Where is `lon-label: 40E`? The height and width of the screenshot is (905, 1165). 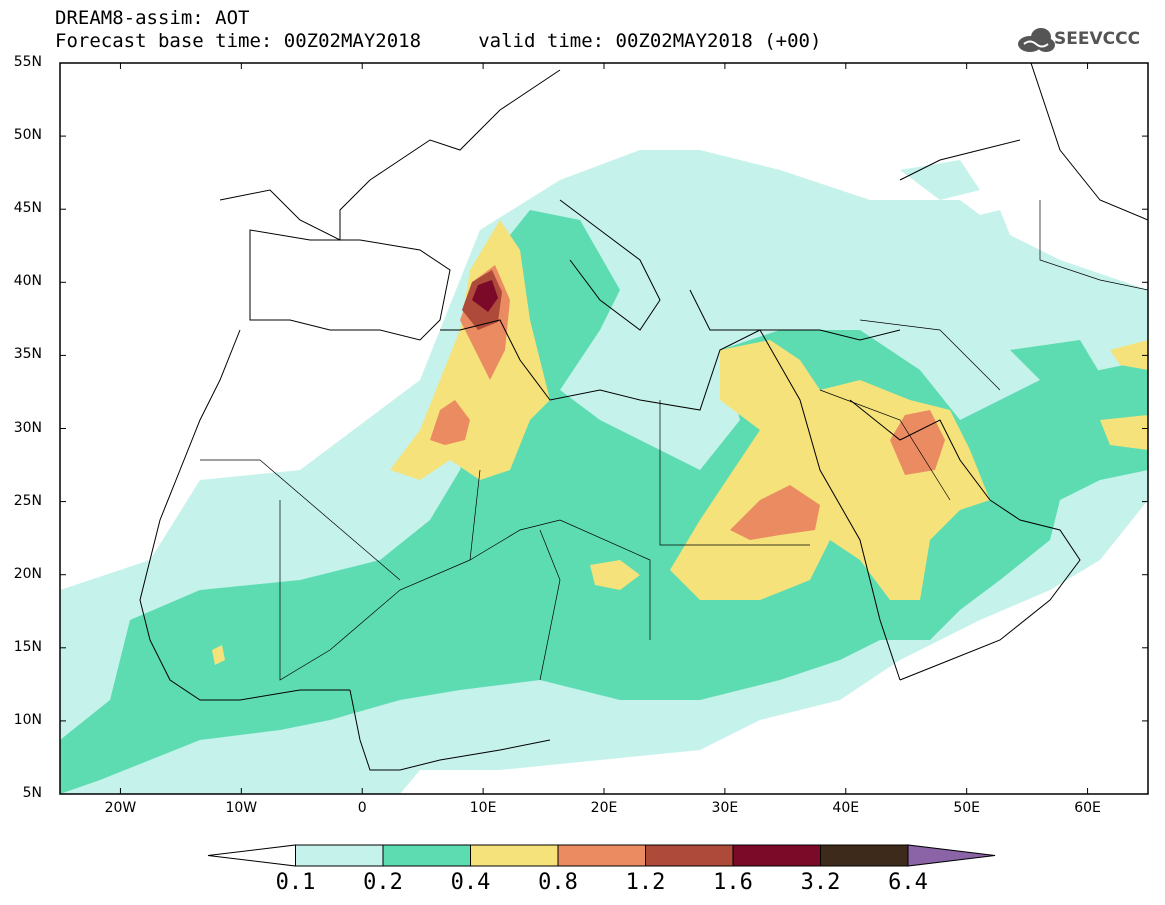 lon-label: 40E is located at coordinates (846, 808).